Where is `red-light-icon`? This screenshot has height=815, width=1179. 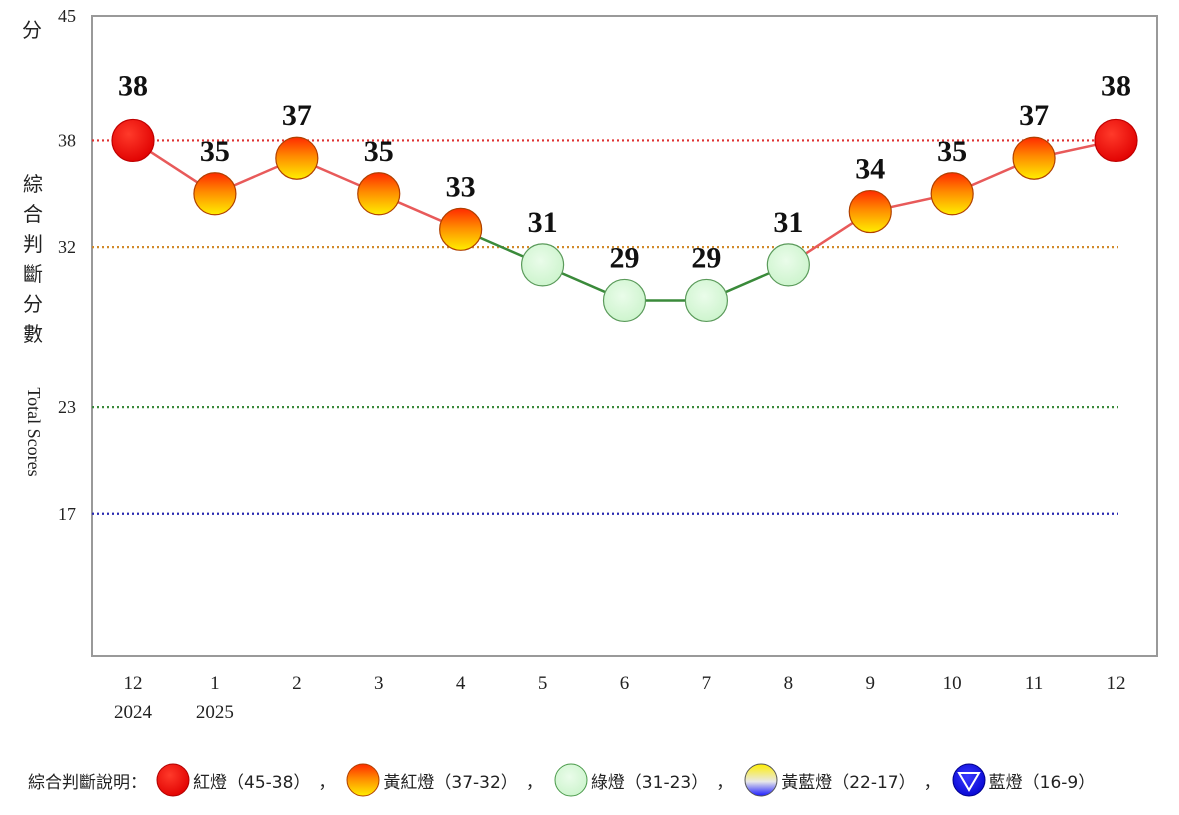
red-light-icon is located at coordinates (173, 780).